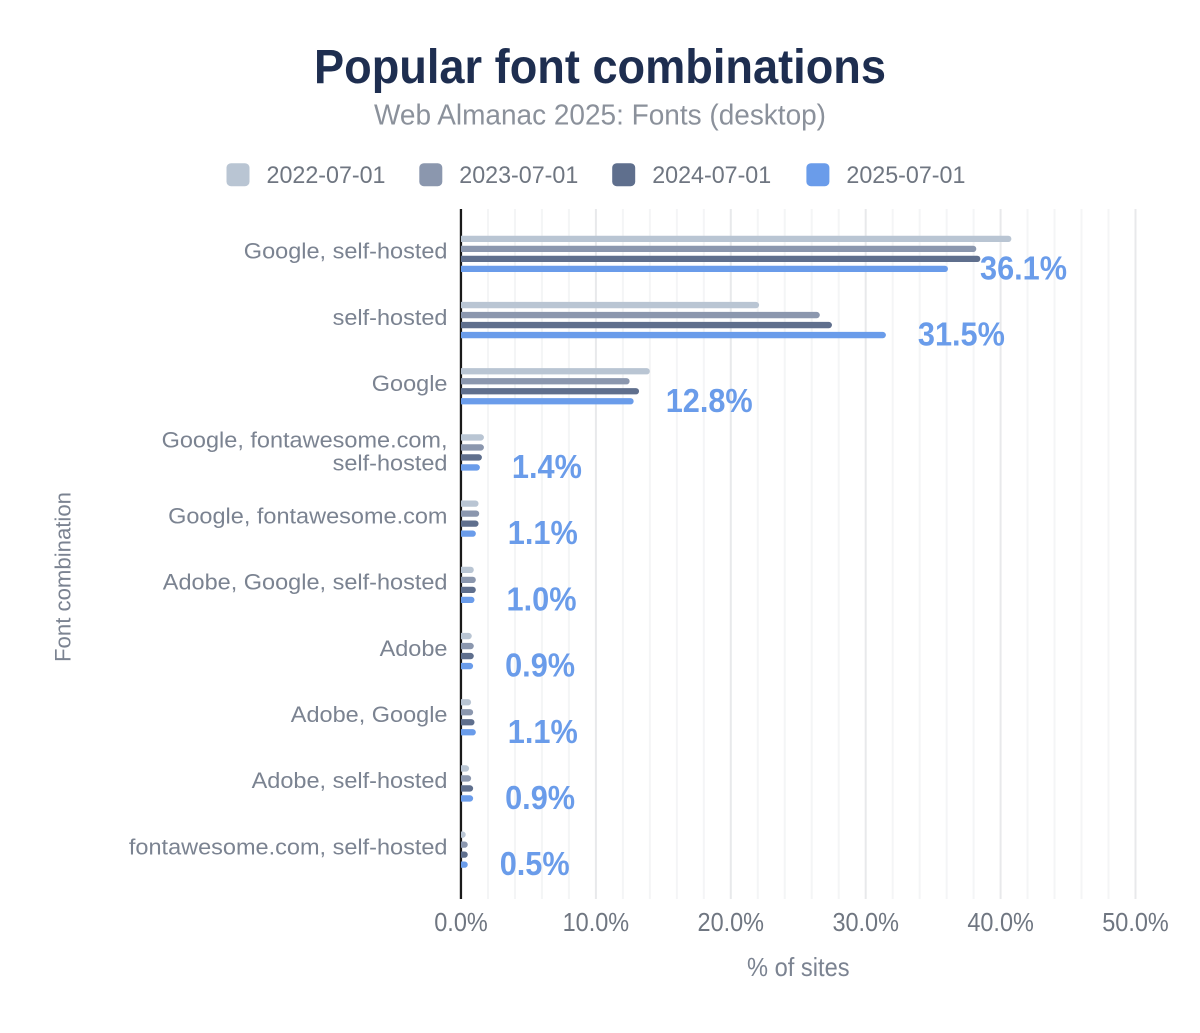  I want to click on svg-text: 2025-07-01, so click(905, 175).